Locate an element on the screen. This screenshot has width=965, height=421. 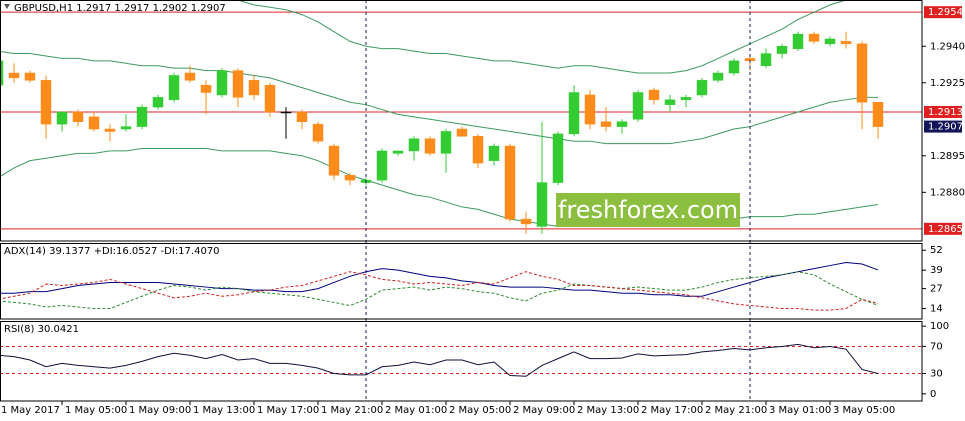
symbol-icon is located at coordinates (7, 6).